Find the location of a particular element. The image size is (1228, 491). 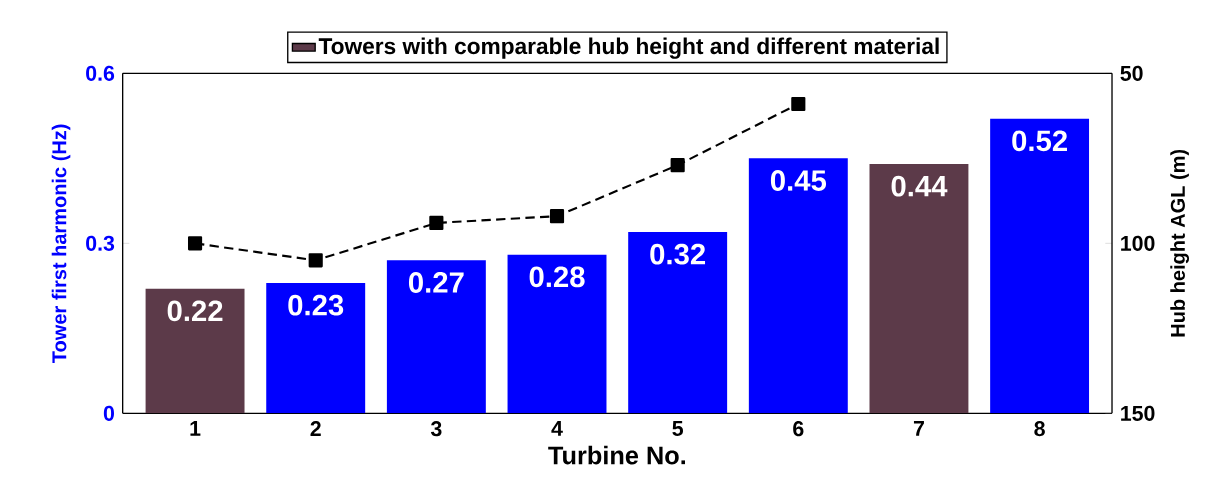

y2-axis-title: Hub height AGL (m) is located at coordinates (1180, 243).